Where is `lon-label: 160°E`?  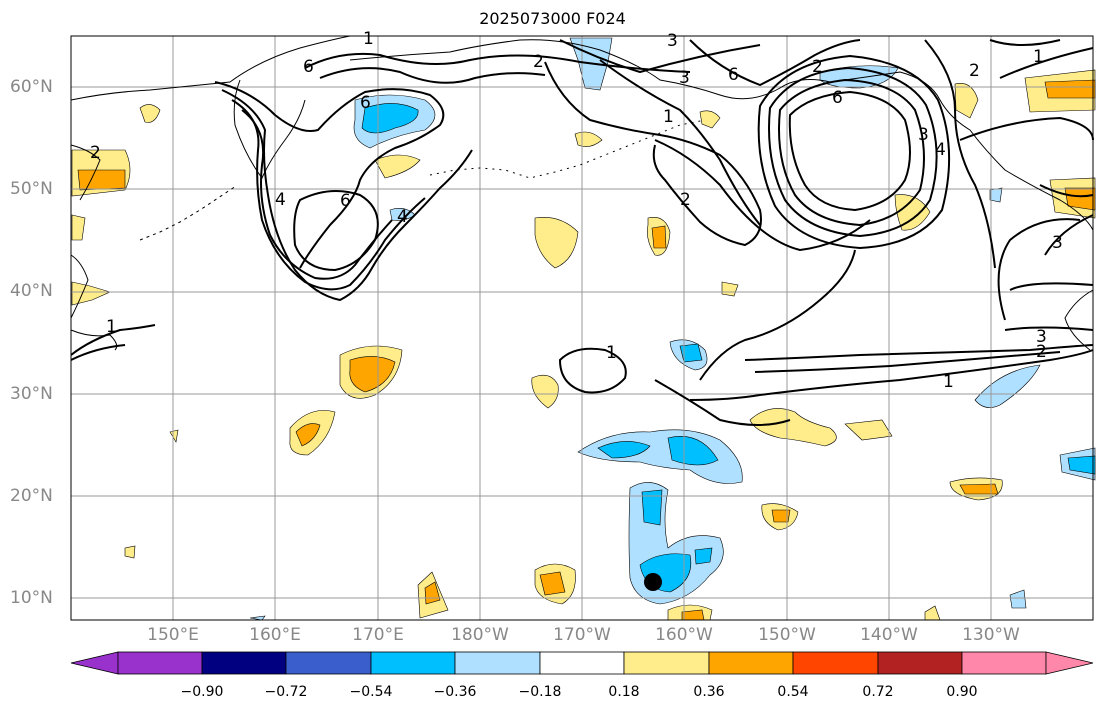 lon-label: 160°E is located at coordinates (275, 635).